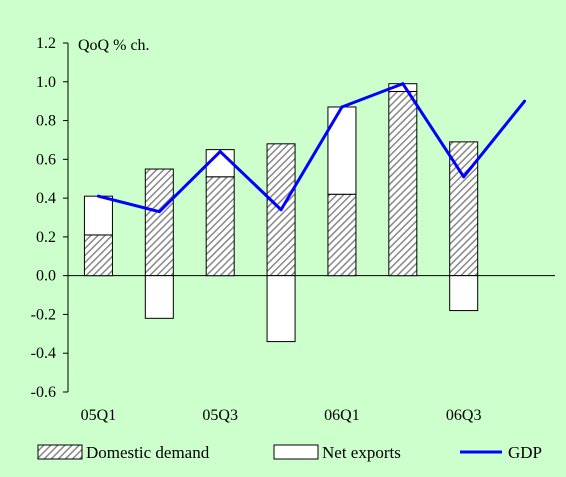  What do you see at coordinates (46, 43) in the screenshot?
I see `y-tick-label: 1.2` at bounding box center [46, 43].